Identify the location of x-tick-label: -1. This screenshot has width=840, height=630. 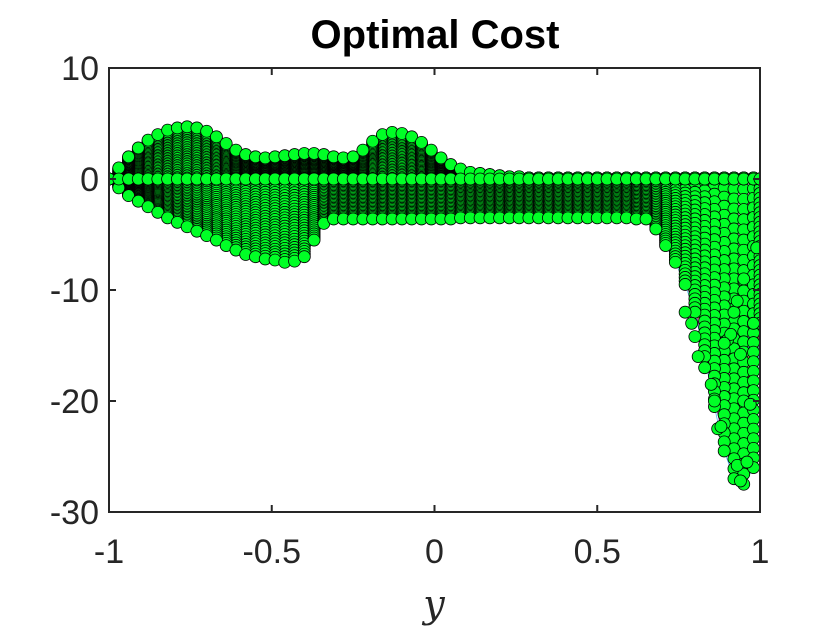
(109, 552).